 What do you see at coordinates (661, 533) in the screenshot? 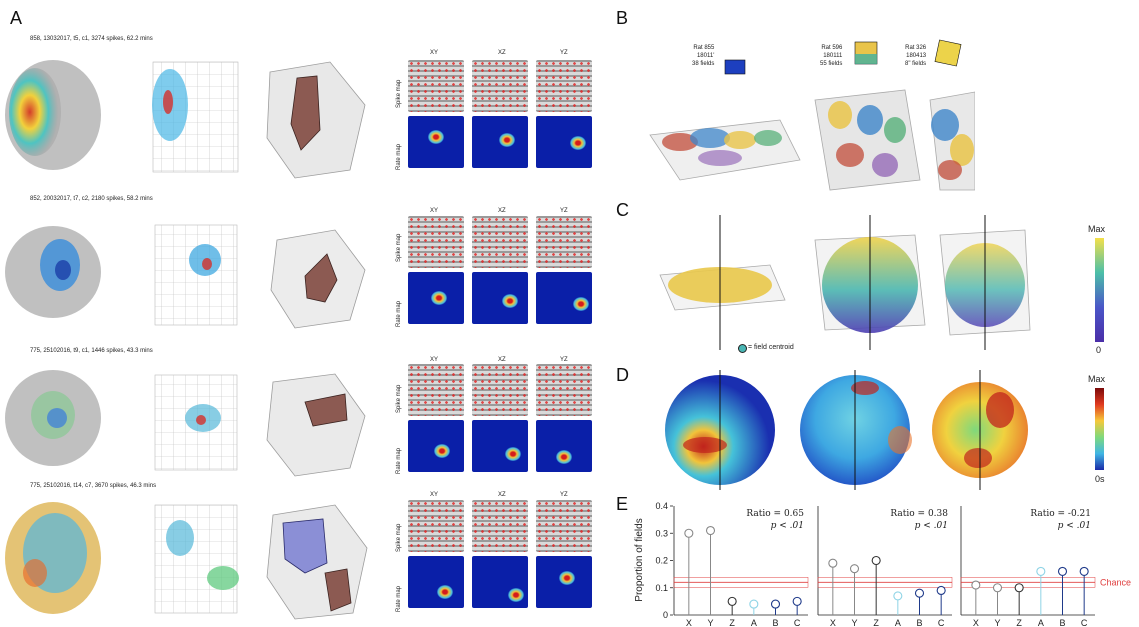
I see `y-tick-label: 0.3` at bounding box center [661, 533].